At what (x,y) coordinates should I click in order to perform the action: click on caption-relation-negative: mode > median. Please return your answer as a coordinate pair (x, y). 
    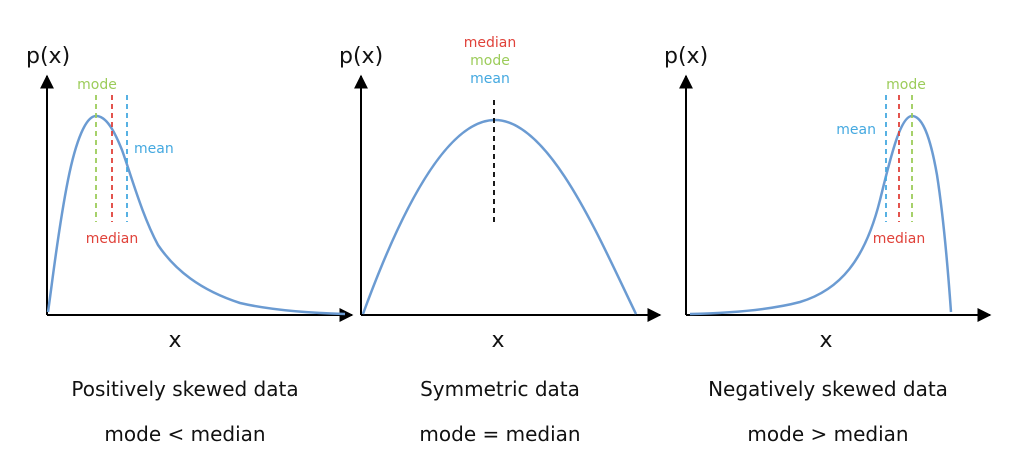
    Looking at the image, I should click on (828, 434).